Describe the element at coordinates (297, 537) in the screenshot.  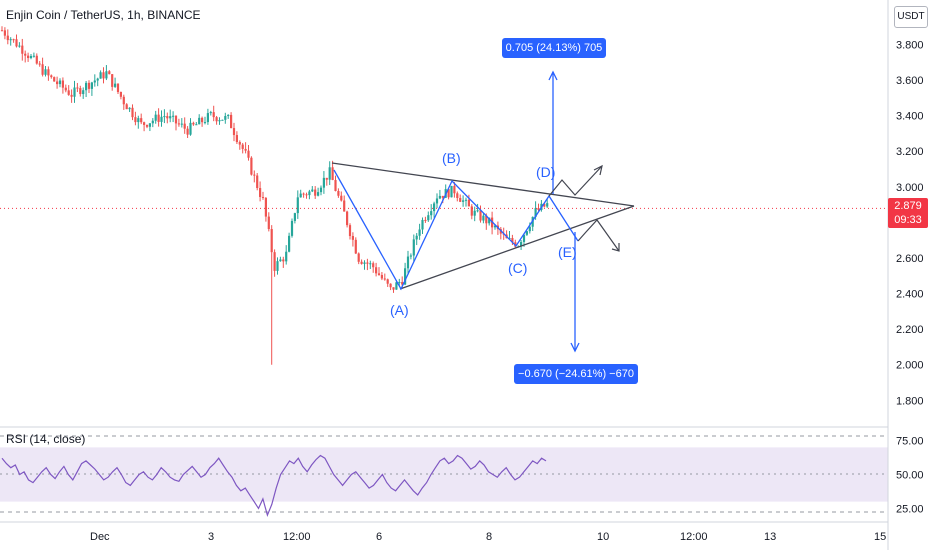
I see `time-tick-label: 12:00` at that location.